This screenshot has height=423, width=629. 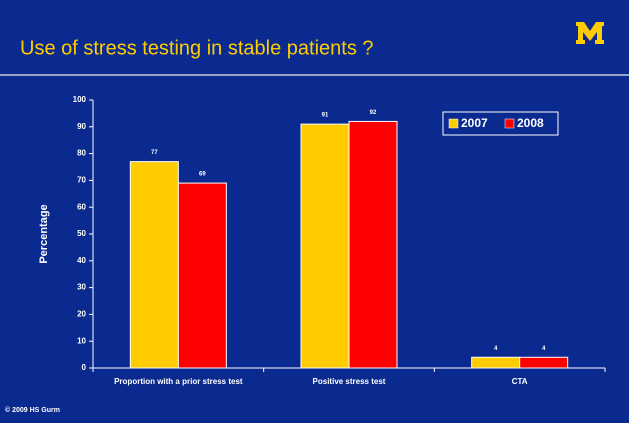 What do you see at coordinates (202, 175) in the screenshot?
I see `data-label: 69` at bounding box center [202, 175].